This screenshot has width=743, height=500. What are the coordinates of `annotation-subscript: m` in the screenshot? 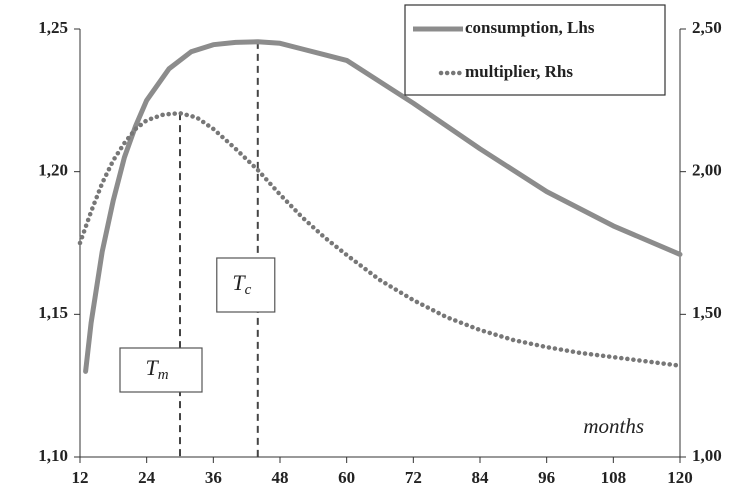 It's located at (163, 375).